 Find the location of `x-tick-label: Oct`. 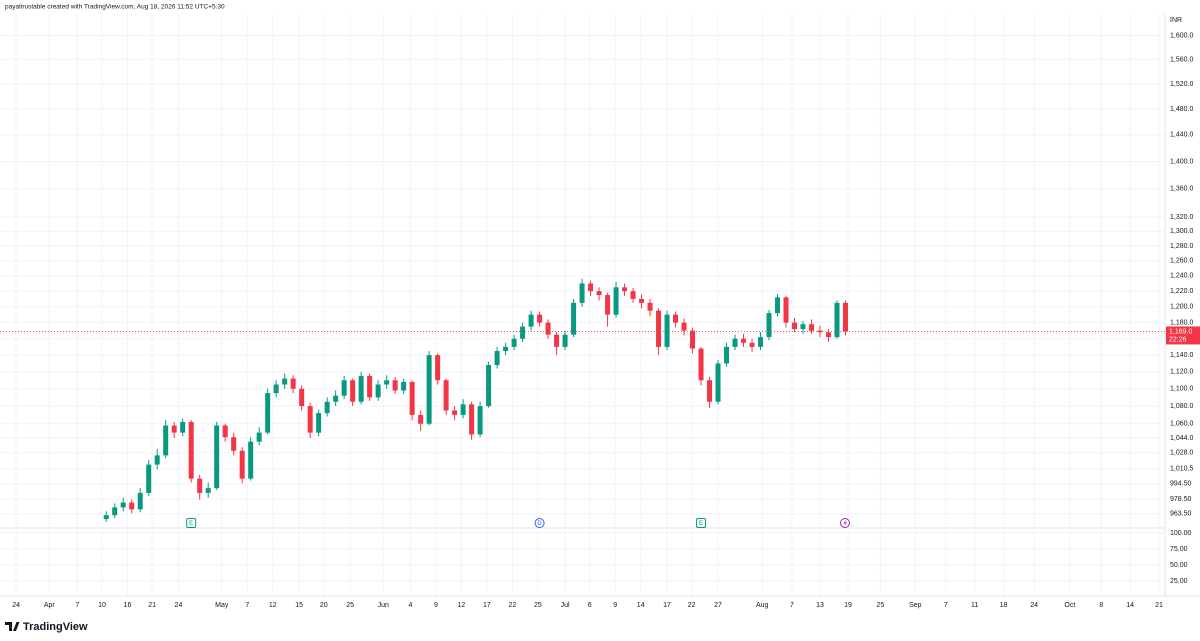

x-tick-label: Oct is located at coordinates (1069, 605).